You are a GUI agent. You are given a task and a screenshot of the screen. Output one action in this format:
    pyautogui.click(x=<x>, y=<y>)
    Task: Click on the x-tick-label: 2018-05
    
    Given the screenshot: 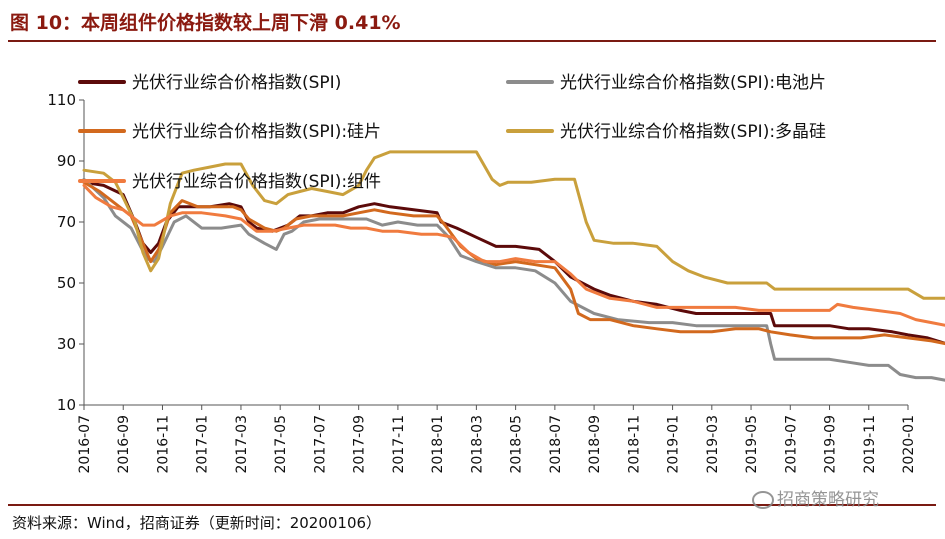 What is the action you would take?
    pyautogui.click(x=517, y=444)
    